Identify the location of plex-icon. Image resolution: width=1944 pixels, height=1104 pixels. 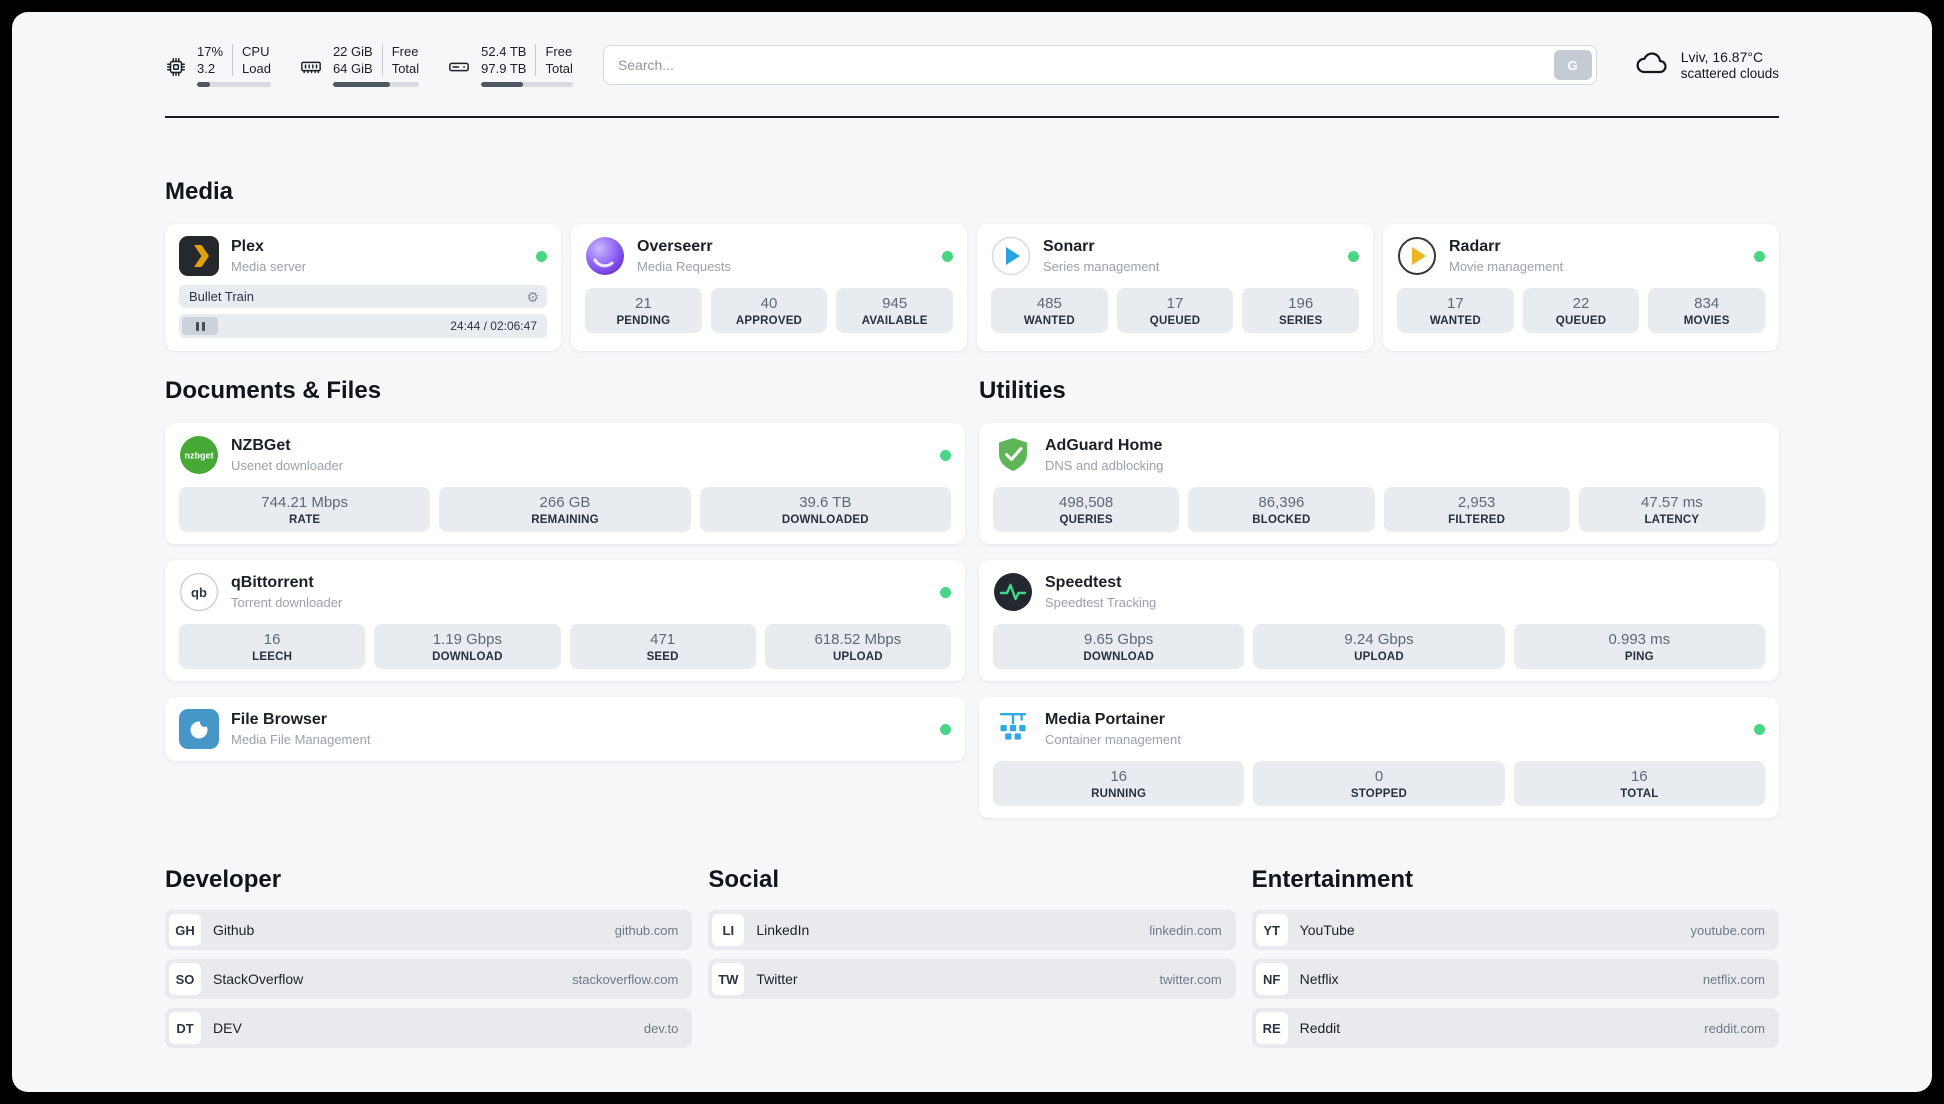
(199, 256).